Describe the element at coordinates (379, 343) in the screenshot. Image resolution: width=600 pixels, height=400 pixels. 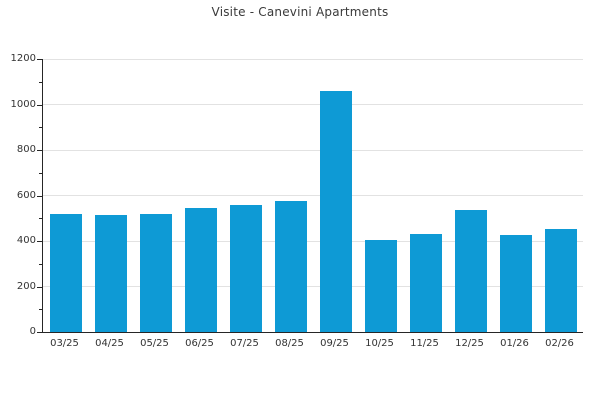
I see `x-tick-label-10-25: 10/25` at that location.